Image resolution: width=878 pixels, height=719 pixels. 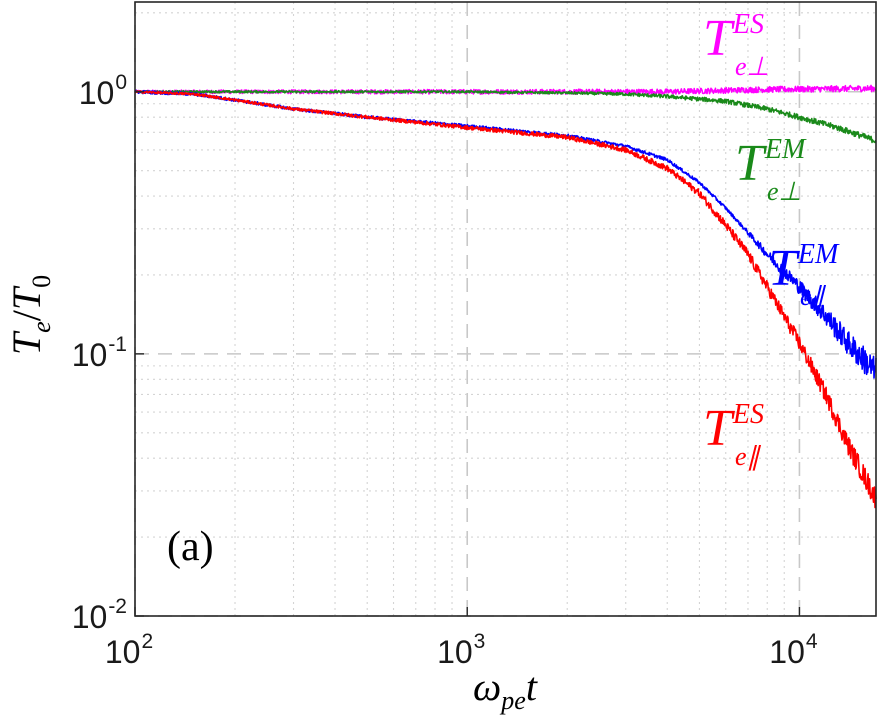 I want to click on y-tick-label: 10⁻¹, so click(x=99, y=353).